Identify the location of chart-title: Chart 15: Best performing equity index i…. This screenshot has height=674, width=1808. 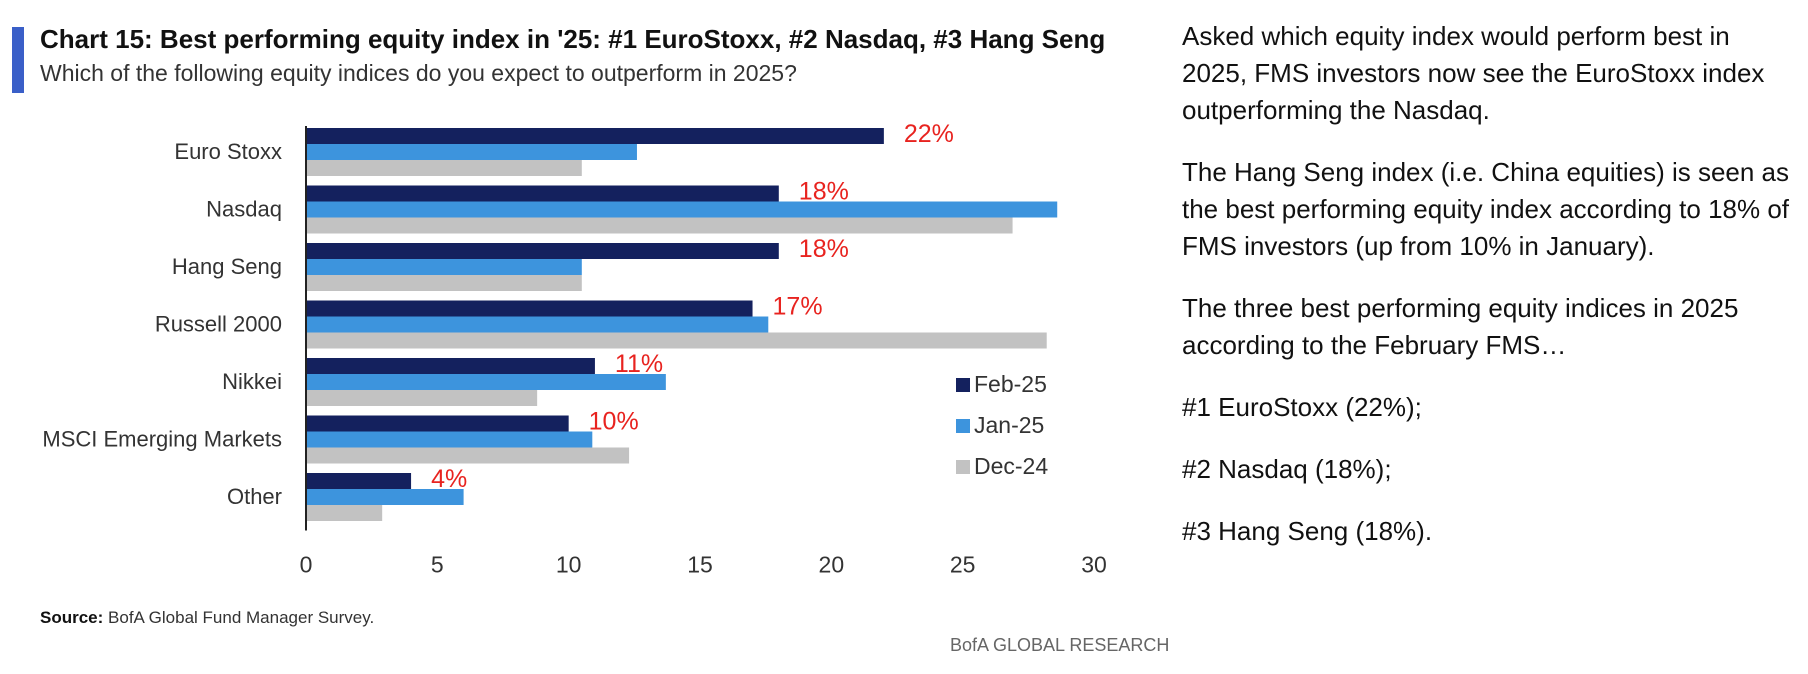
(573, 39).